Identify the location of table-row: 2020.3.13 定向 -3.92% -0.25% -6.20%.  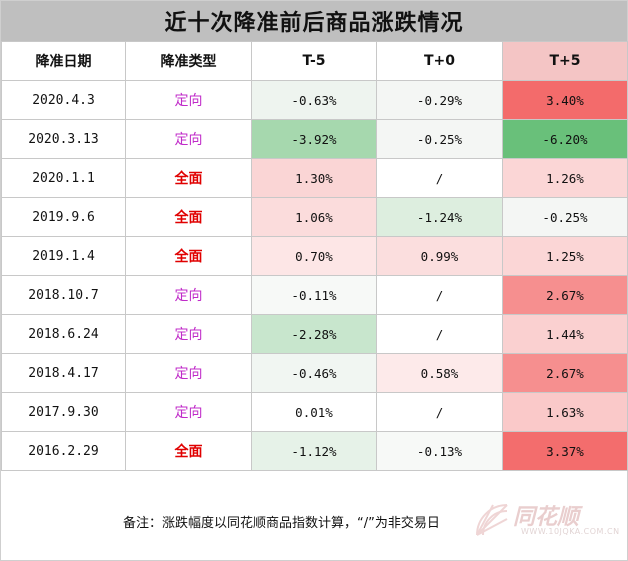
(314, 139).